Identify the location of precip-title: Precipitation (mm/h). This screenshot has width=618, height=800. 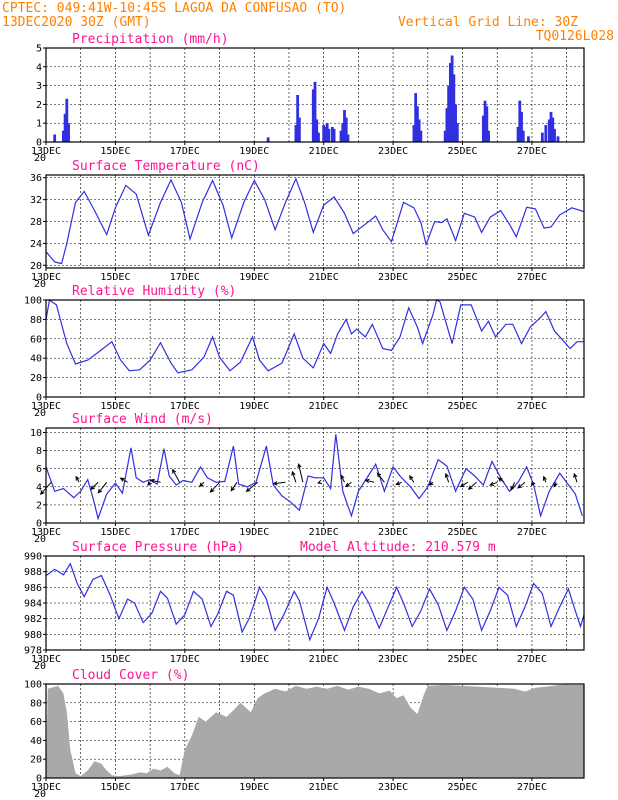
(150, 39).